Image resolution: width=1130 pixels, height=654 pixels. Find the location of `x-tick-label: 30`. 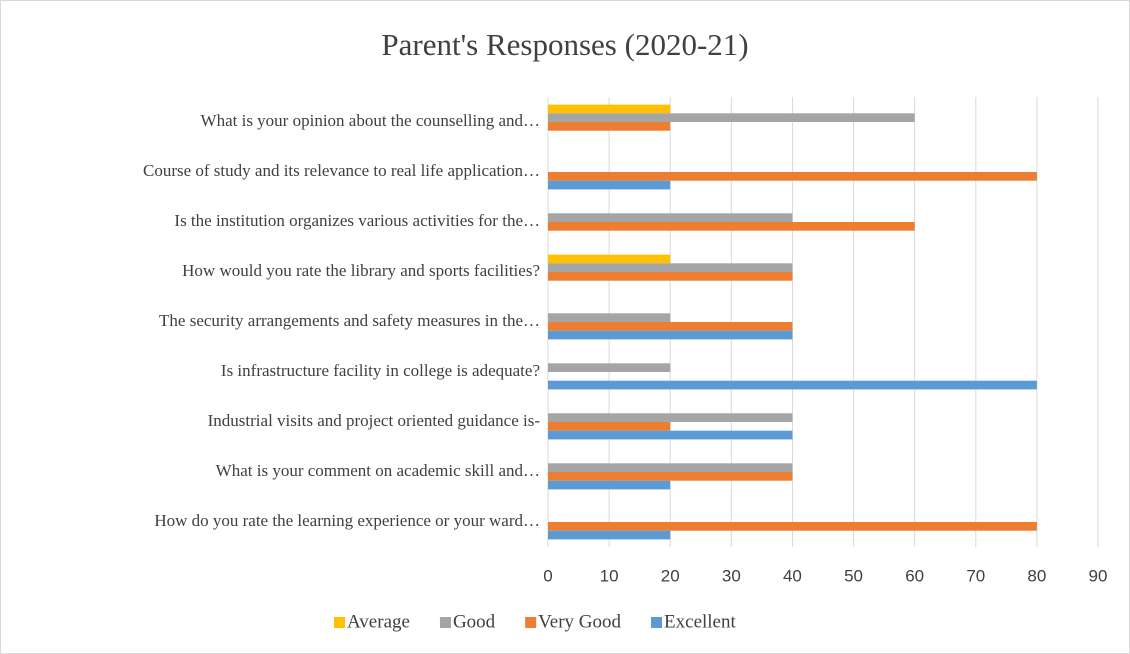

x-tick-label: 30 is located at coordinates (731, 575).